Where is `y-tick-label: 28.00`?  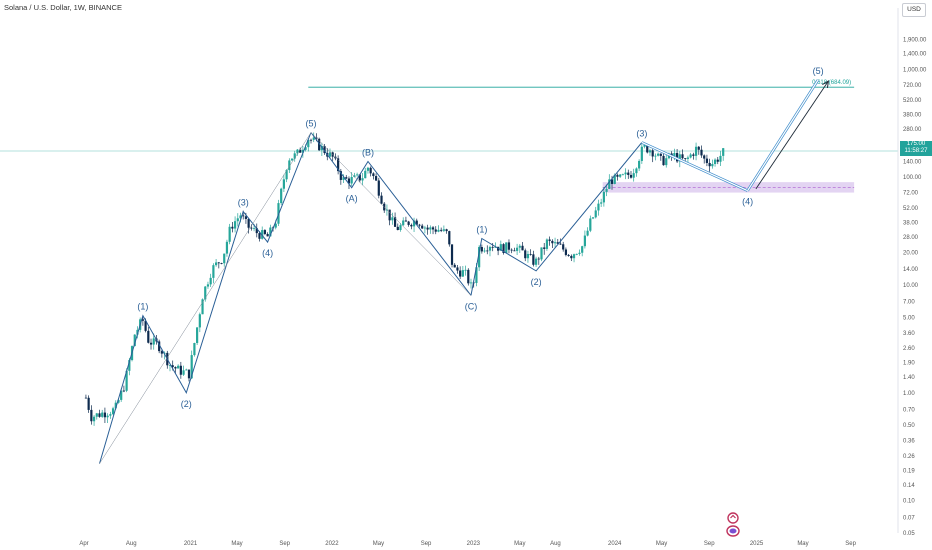 y-tick-label: 28.00 is located at coordinates (911, 238).